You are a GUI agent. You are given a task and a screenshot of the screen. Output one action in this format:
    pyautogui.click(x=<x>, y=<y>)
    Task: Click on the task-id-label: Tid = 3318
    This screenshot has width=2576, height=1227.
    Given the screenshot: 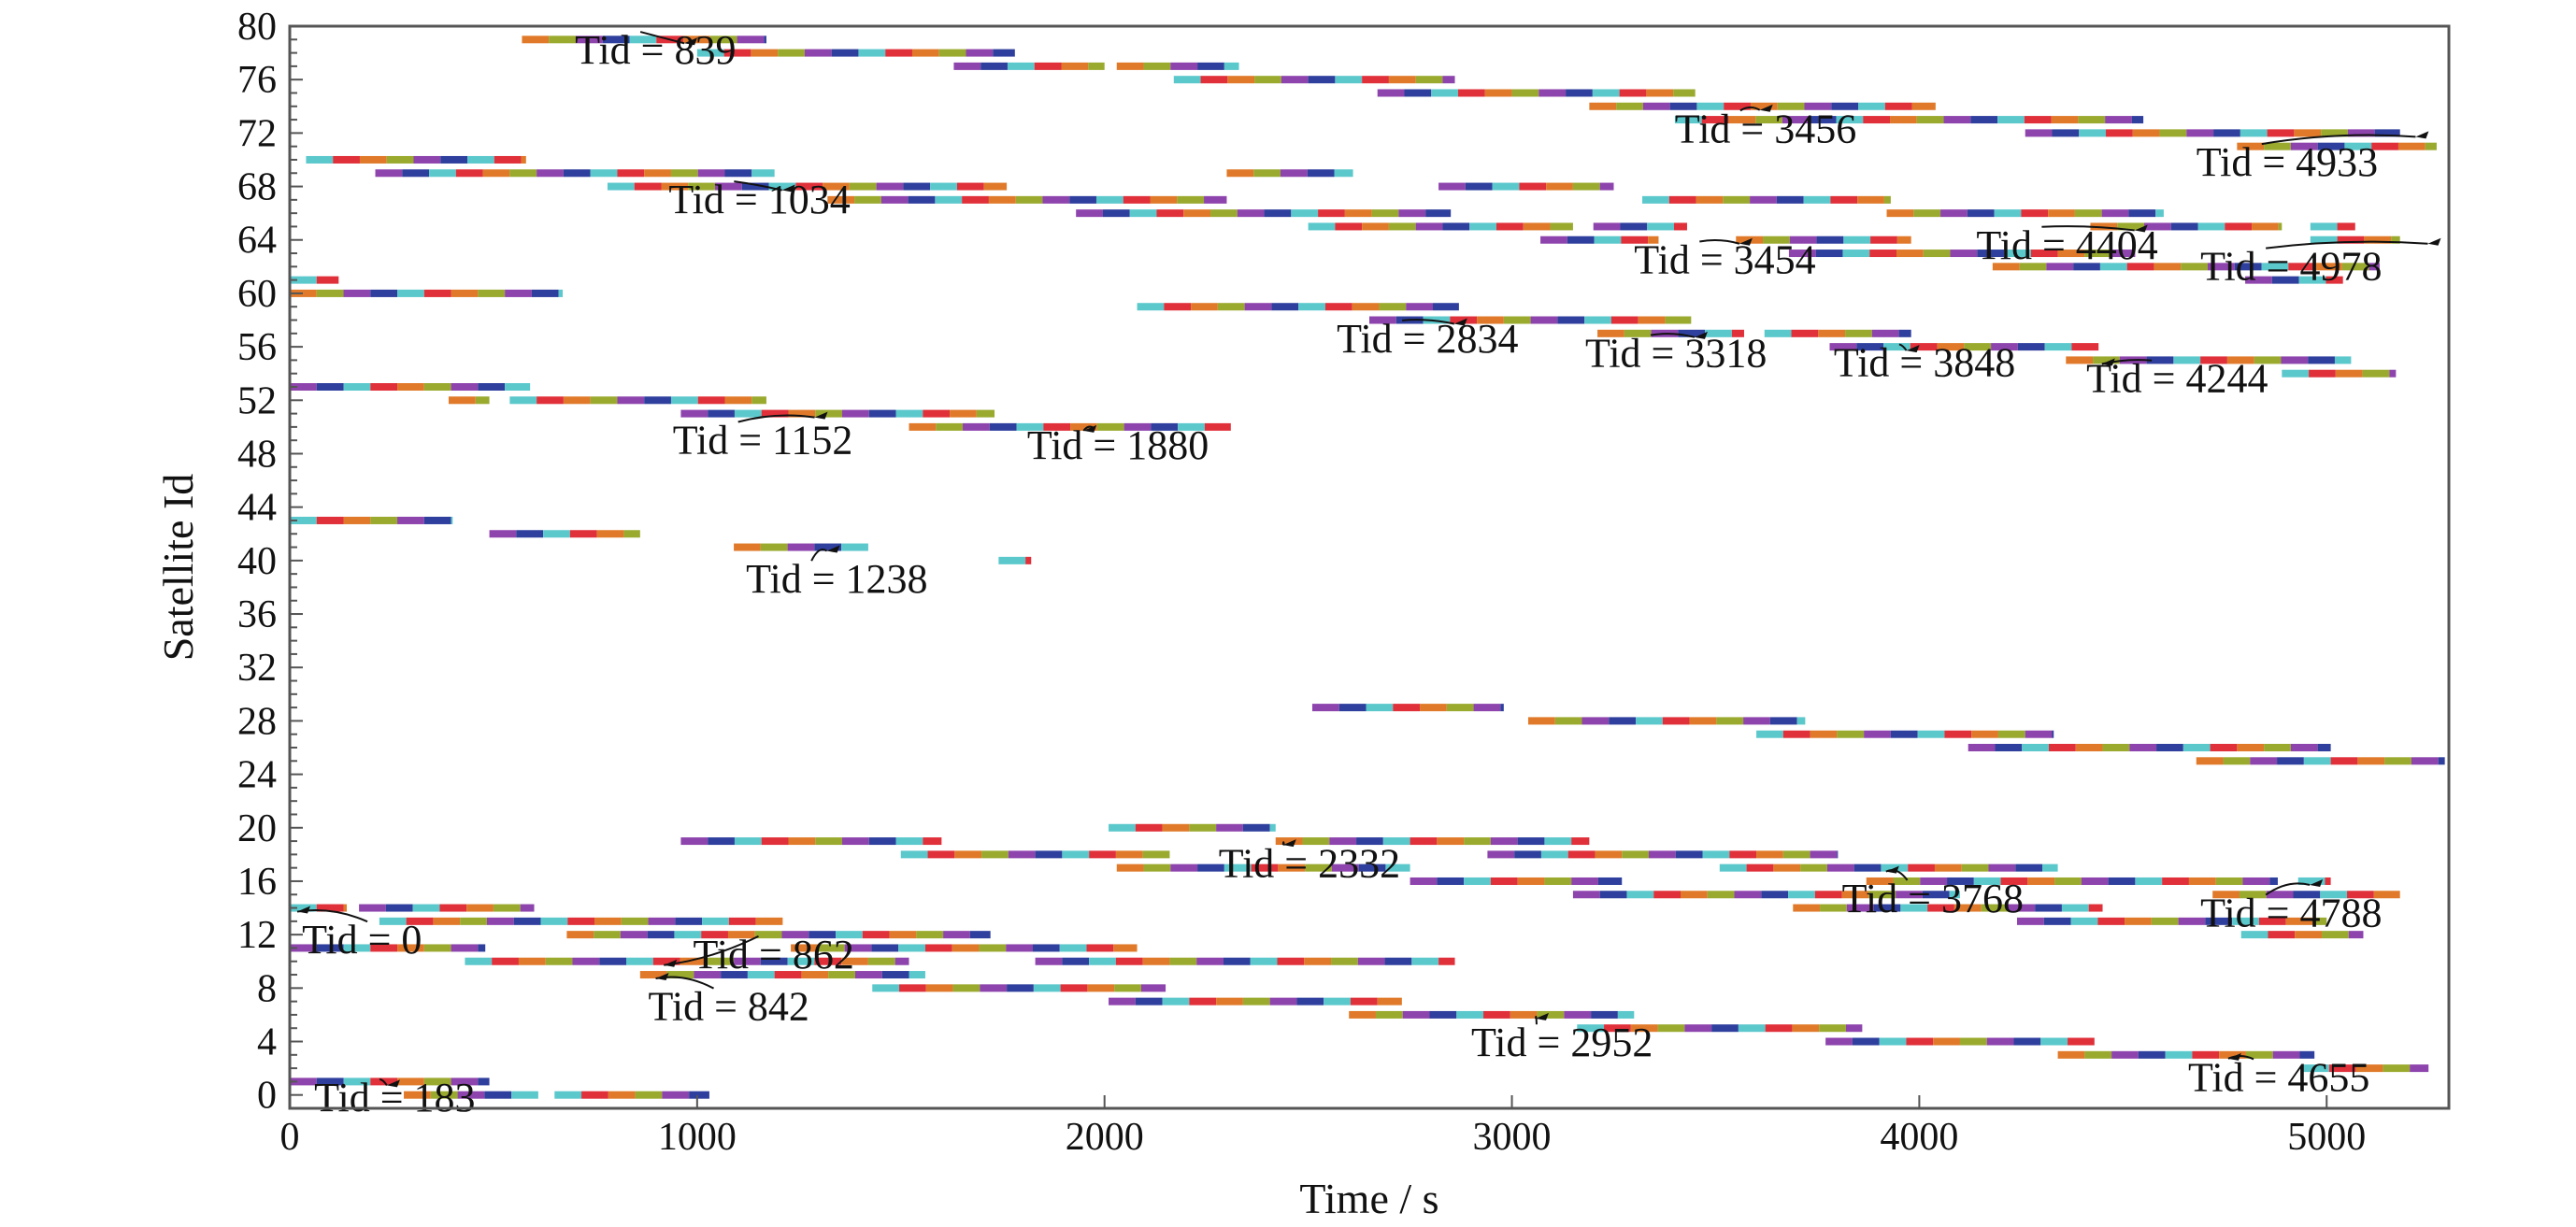 What is the action you would take?
    pyautogui.click(x=1676, y=354)
    